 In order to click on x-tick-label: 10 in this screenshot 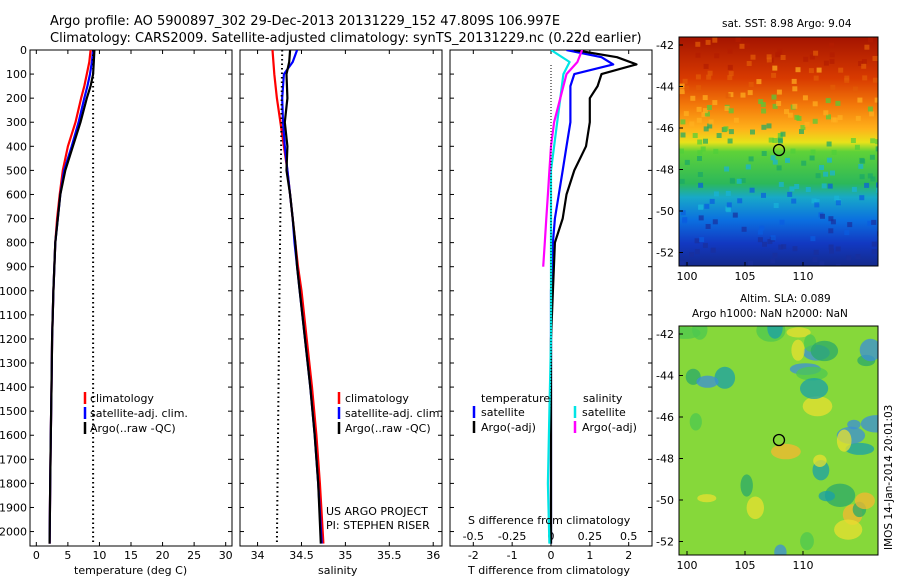, I will do `click(99, 555)`.